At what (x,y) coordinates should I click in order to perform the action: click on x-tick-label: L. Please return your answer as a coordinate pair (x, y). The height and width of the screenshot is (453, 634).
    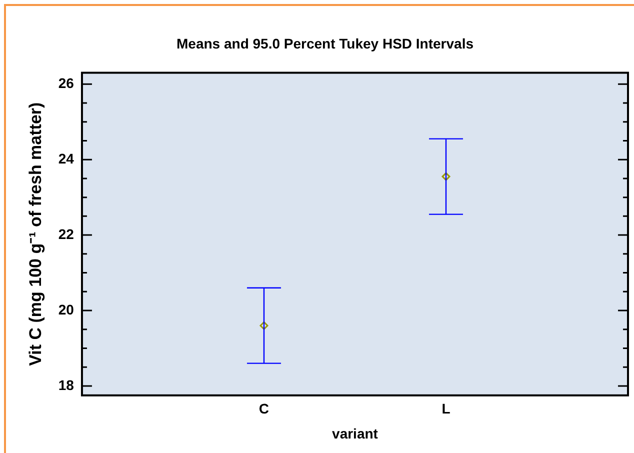
    Looking at the image, I should click on (446, 408).